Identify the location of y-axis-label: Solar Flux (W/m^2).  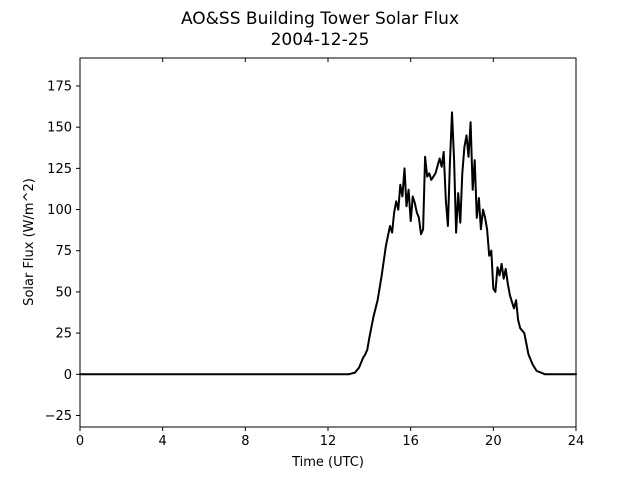
(29, 242).